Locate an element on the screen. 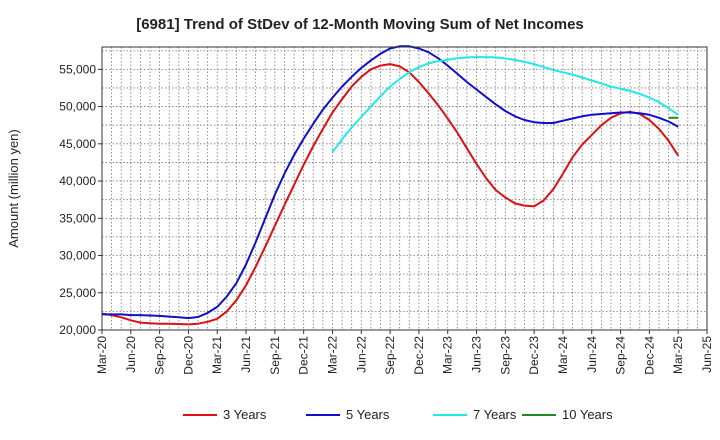 This screenshot has height=440, width=720. x-tick-label: Dec-23 is located at coordinates (534, 355).